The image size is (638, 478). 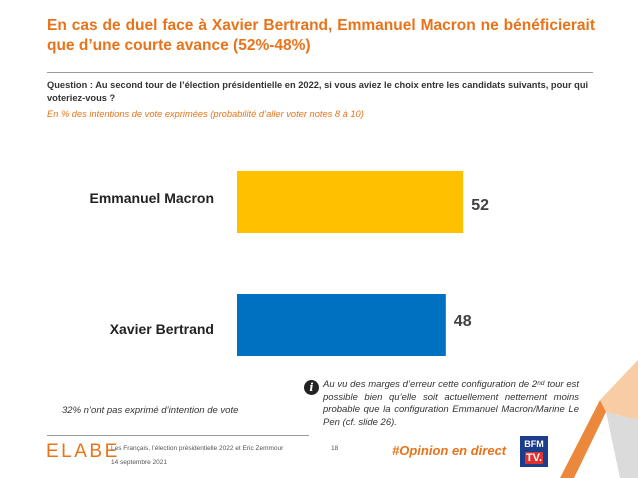 I want to click on category-label: Xavier Bertrand, so click(x=162, y=329).